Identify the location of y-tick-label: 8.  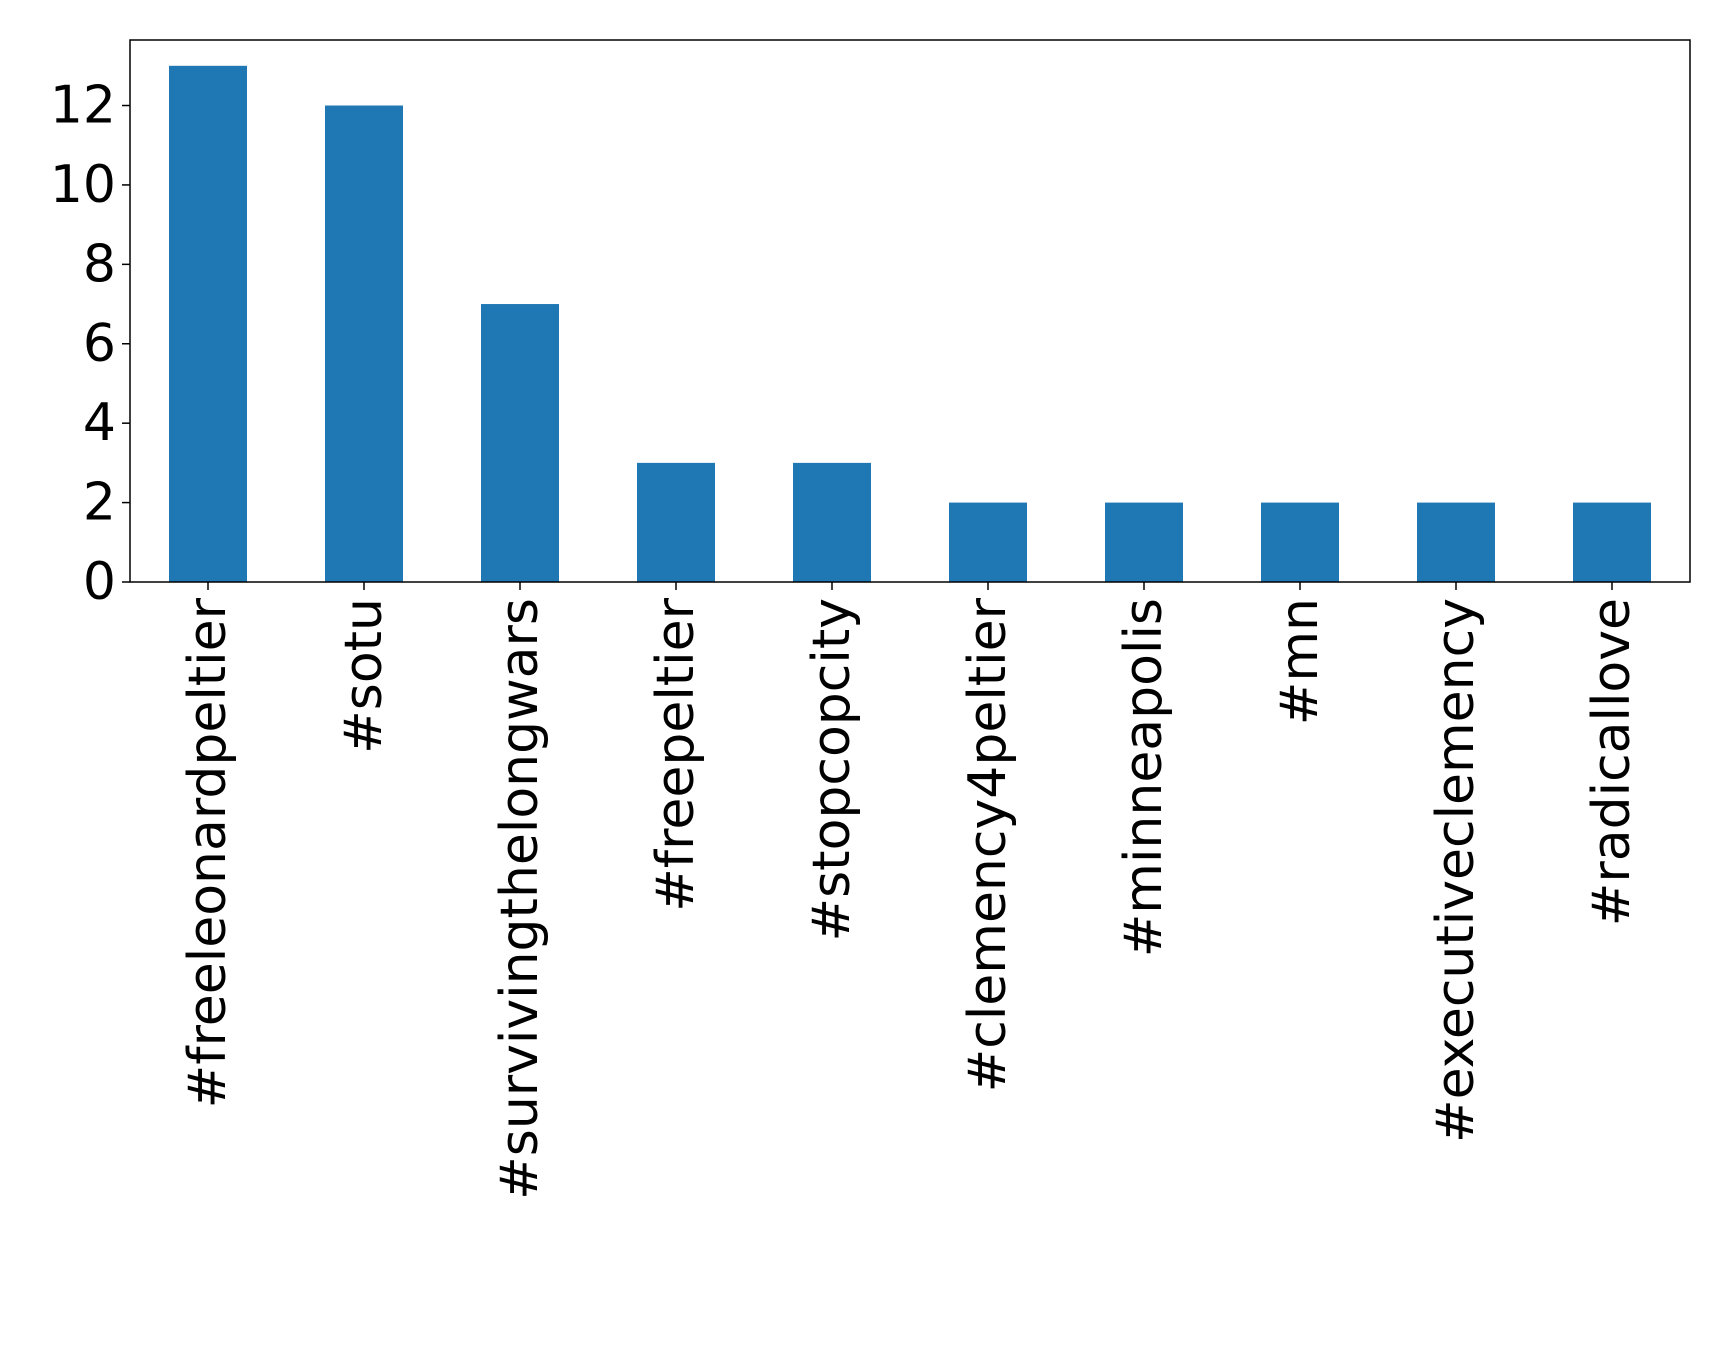
(99, 264).